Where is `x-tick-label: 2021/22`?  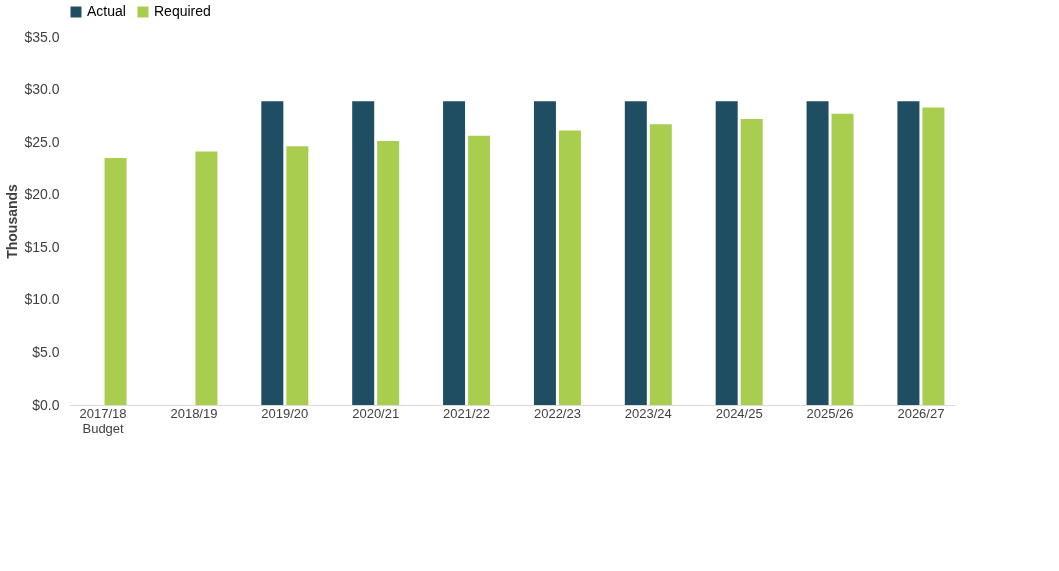 x-tick-label: 2021/22 is located at coordinates (467, 413).